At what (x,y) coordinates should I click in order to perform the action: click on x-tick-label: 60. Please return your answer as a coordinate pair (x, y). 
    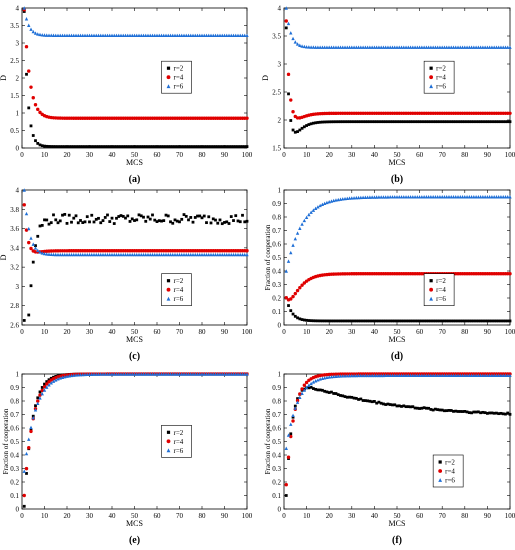
    Looking at the image, I should click on (420, 516).